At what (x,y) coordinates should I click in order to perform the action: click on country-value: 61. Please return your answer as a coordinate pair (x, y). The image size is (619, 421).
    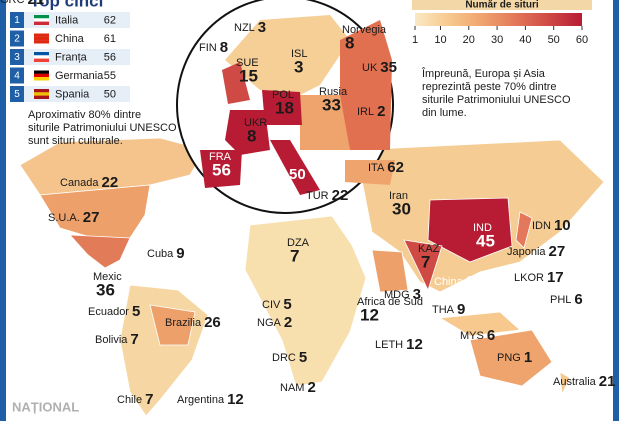
    Looking at the image, I should click on (474, 281).